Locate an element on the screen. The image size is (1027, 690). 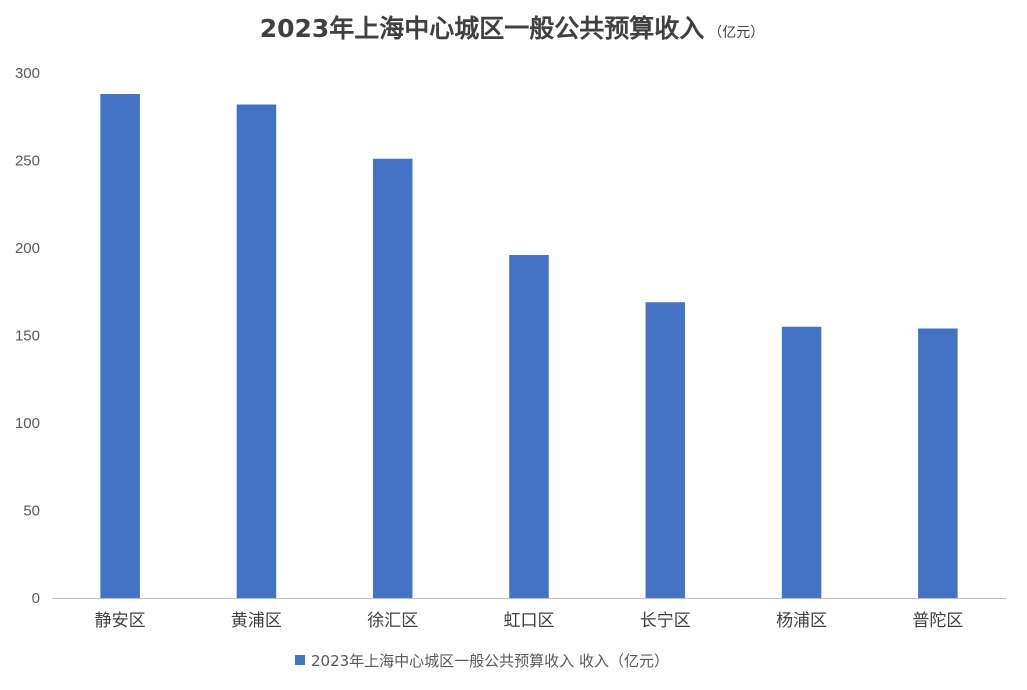
chart-title-unit: （亿元） is located at coordinates (736, 33).